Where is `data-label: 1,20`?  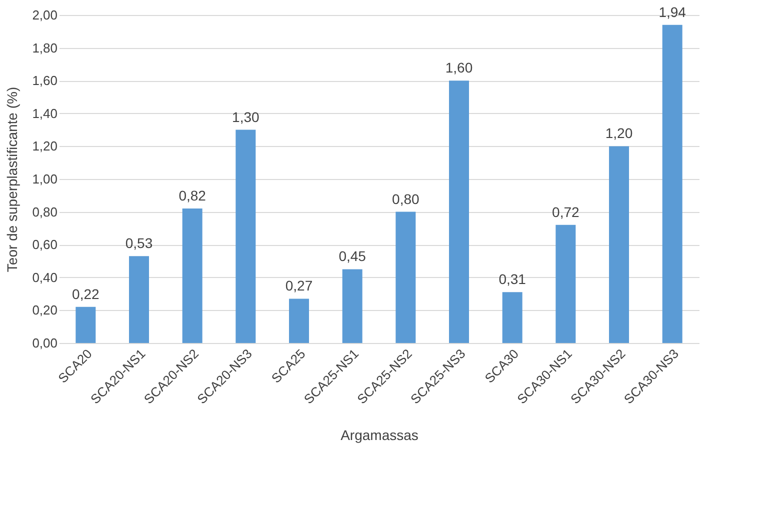
data-label: 1,20 is located at coordinates (619, 133).